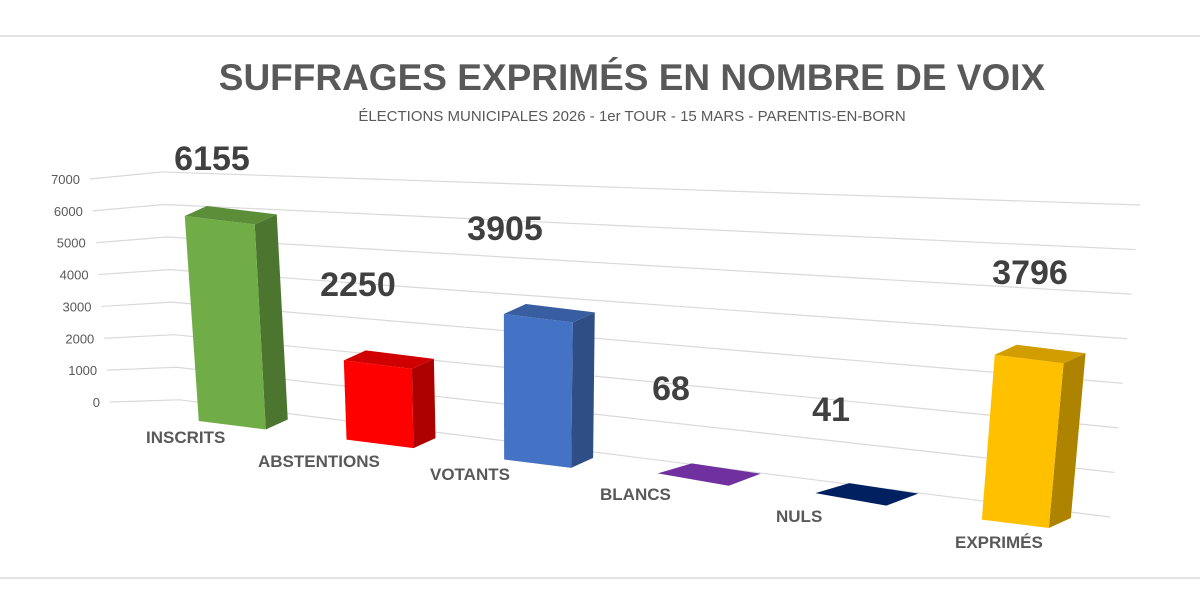 This screenshot has height=600, width=1200. Describe the element at coordinates (799, 516) in the screenshot. I see `category-label: NULS` at that location.